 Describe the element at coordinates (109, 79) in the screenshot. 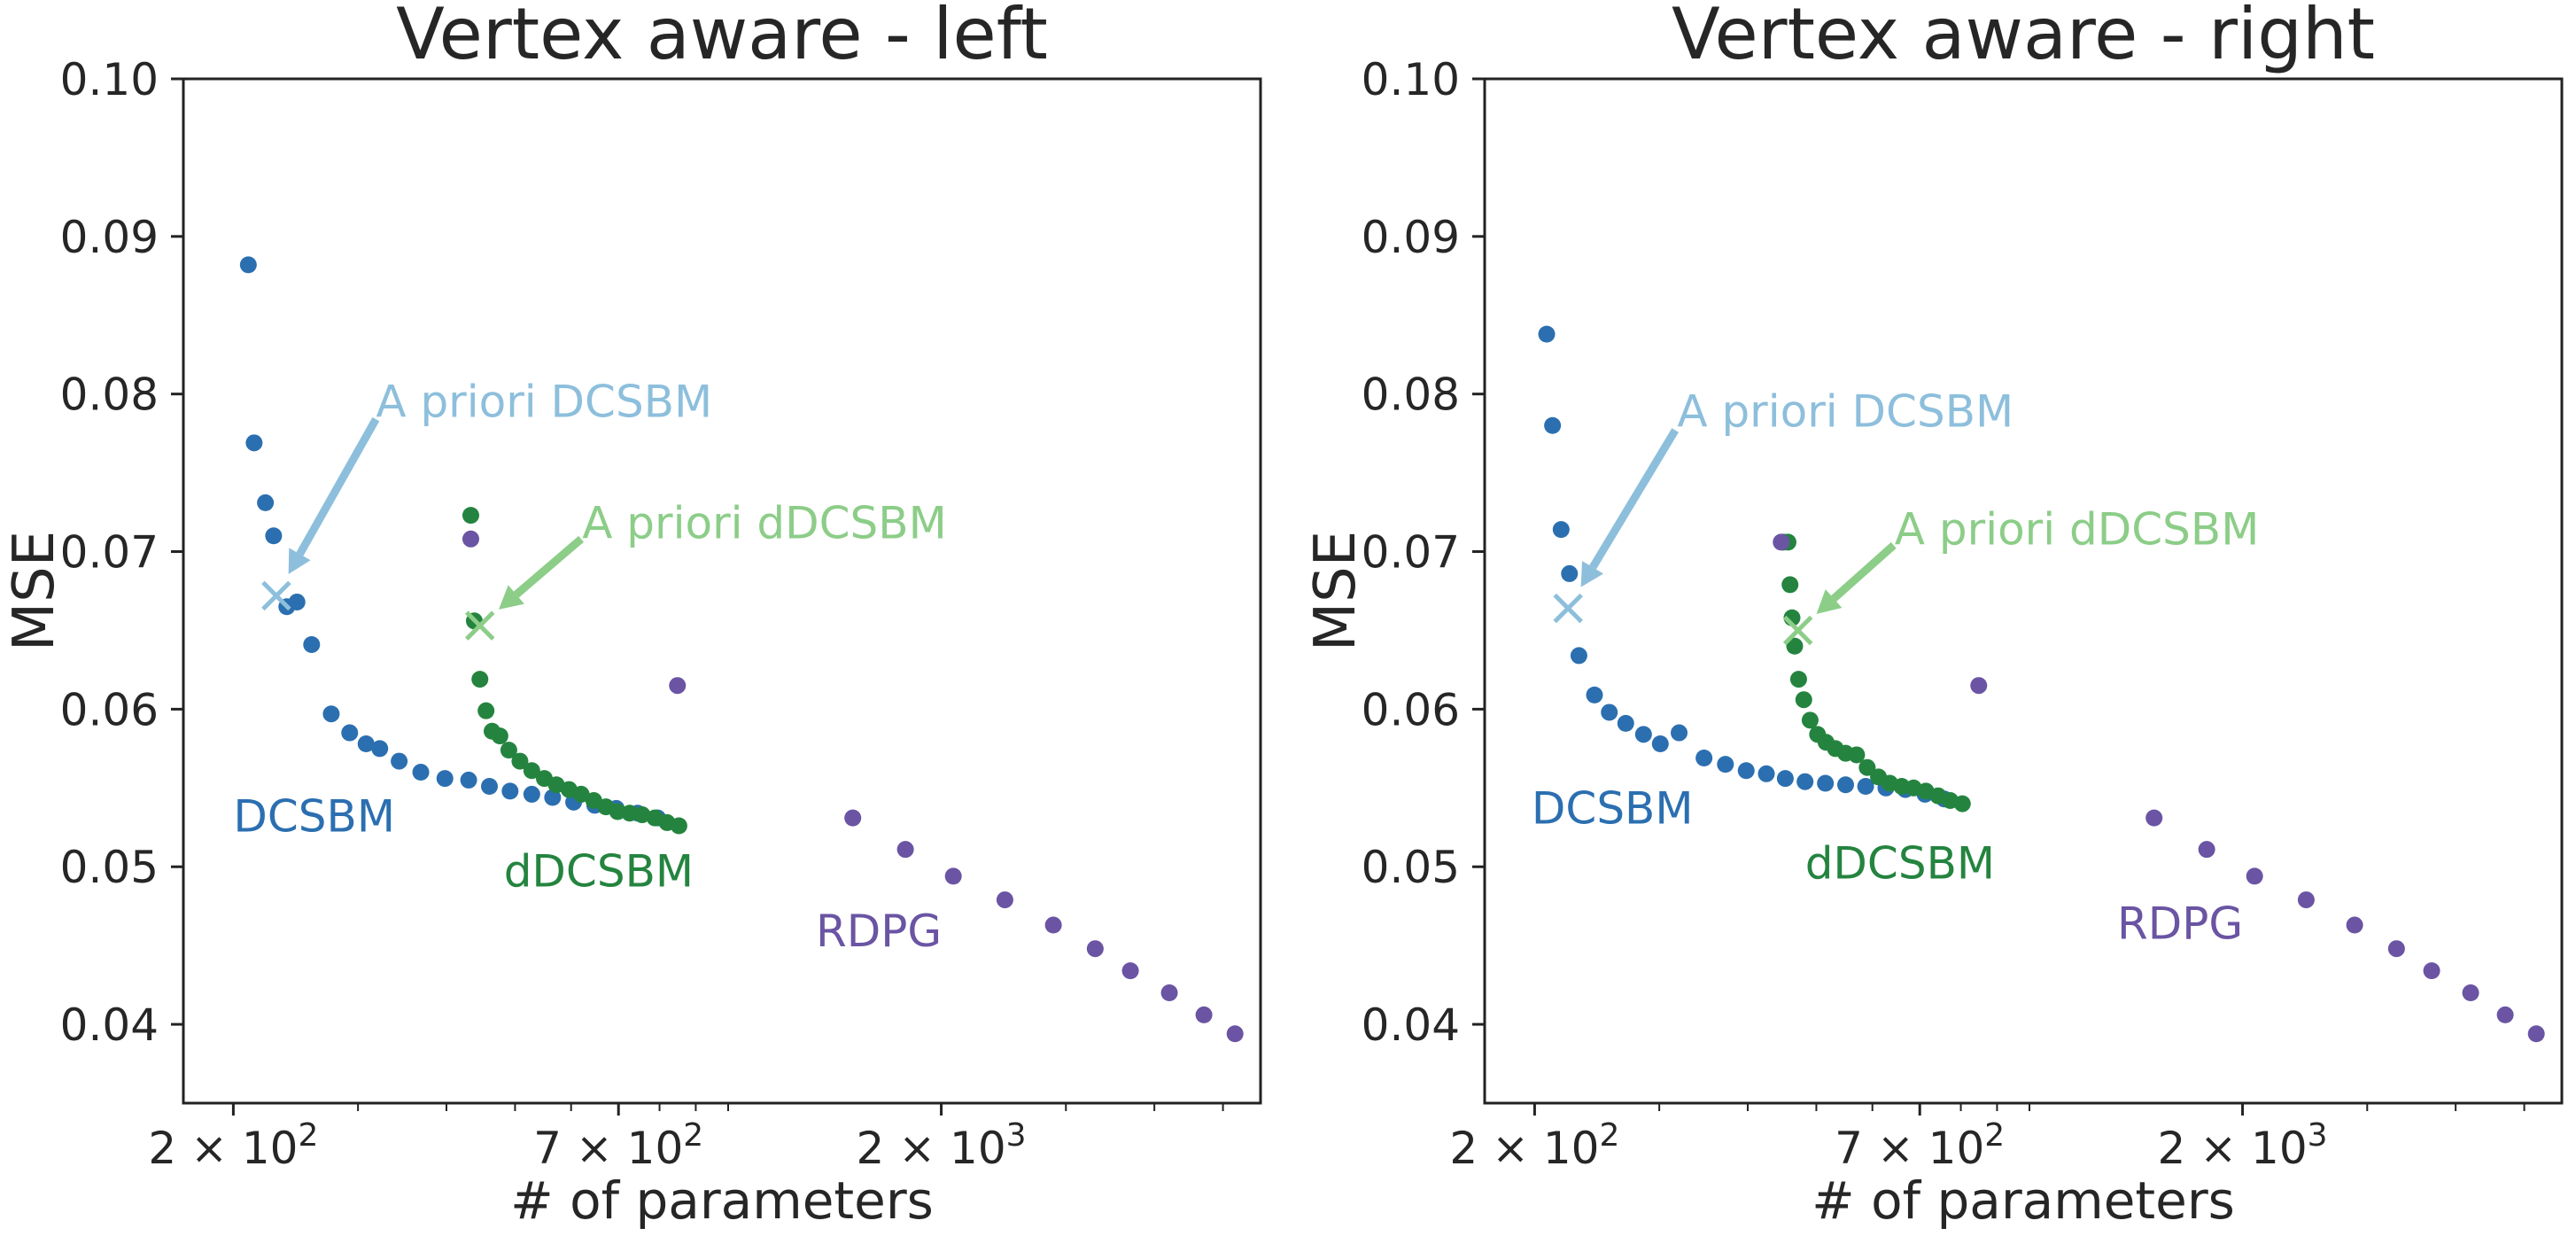

I see `y-tick-label: 0.10` at that location.